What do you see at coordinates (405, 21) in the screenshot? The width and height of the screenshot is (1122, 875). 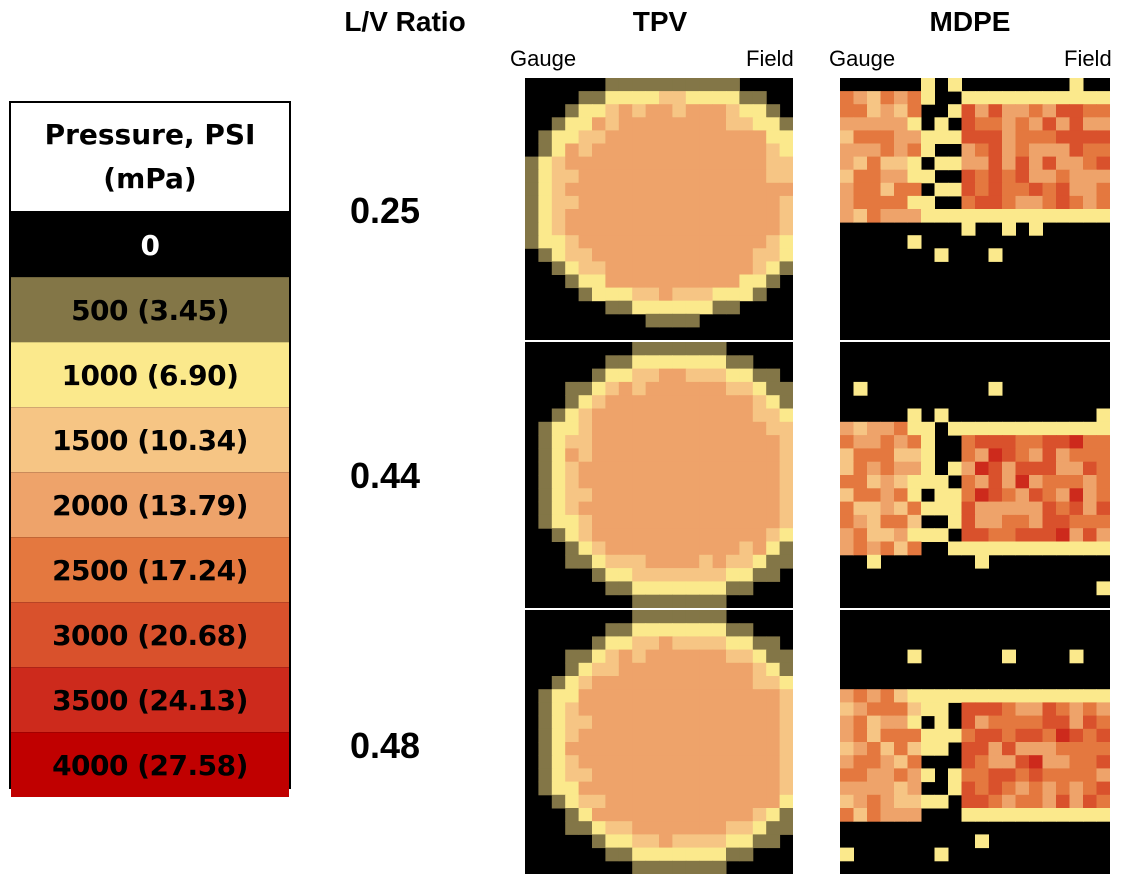 I see `ratio-header: L/V Ratio` at bounding box center [405, 21].